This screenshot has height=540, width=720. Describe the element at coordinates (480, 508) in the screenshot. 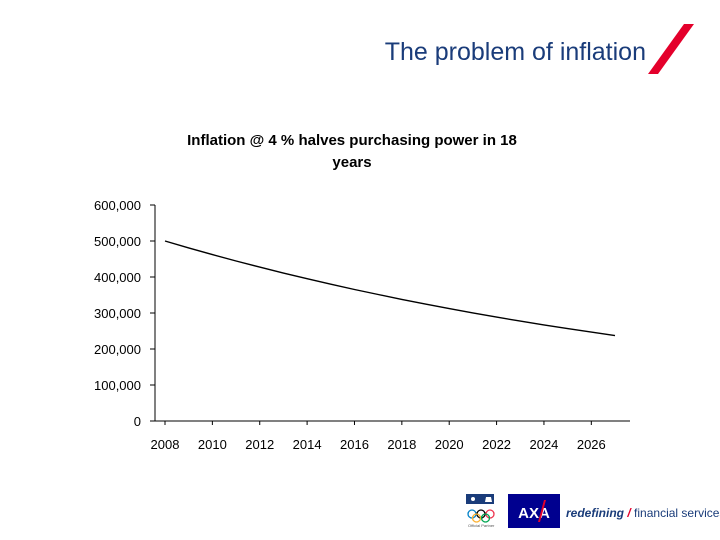

I see `olympic-partner-icon` at that location.